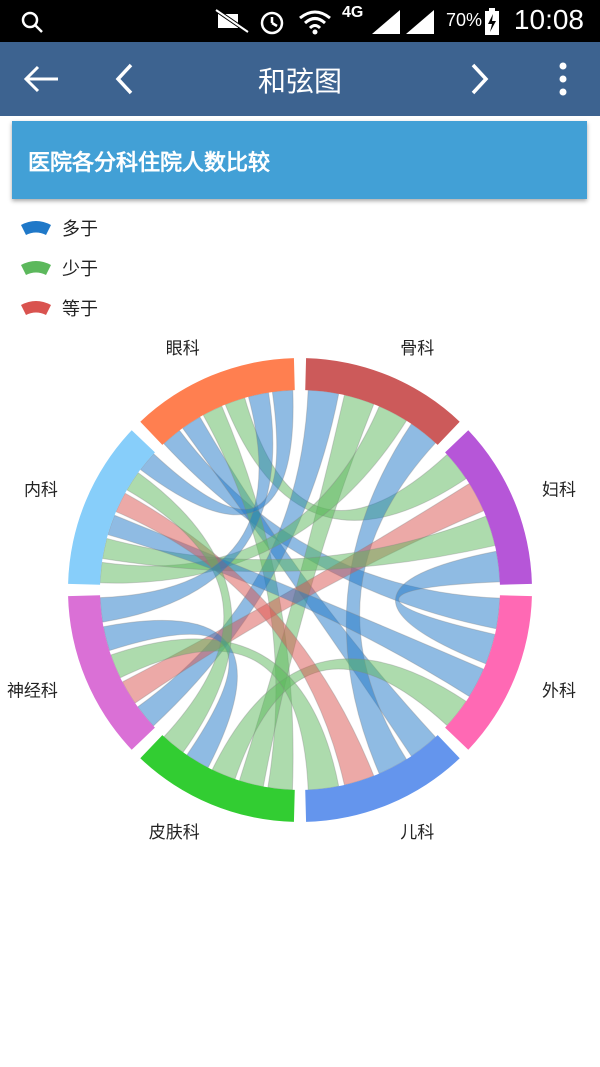 The width and height of the screenshot is (600, 1067). I want to click on group-label: 眼科, so click(183, 349).